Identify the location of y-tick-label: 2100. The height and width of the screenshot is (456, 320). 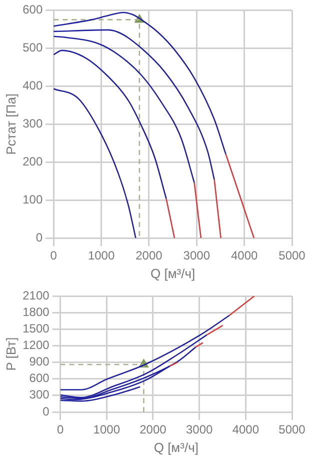
(36, 295).